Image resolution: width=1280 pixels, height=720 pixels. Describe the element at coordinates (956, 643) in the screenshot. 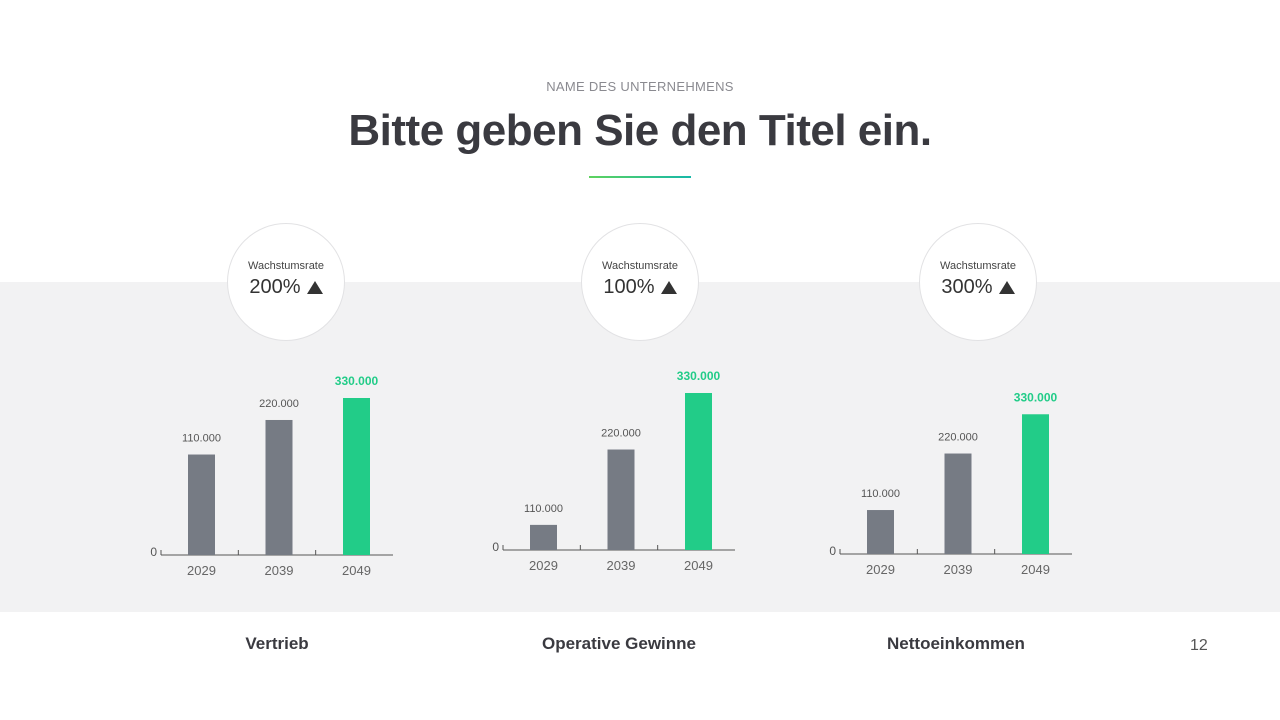

I see `chart-title: Nettoeinkommen` at that location.